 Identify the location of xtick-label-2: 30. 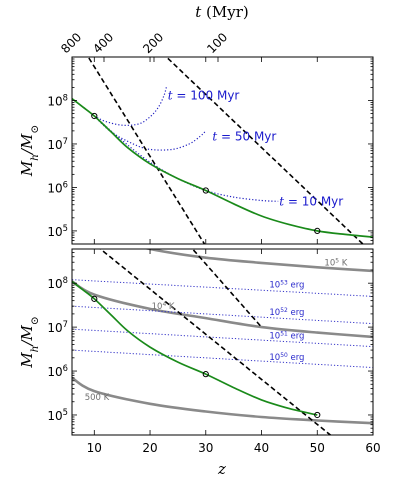
(205, 448).